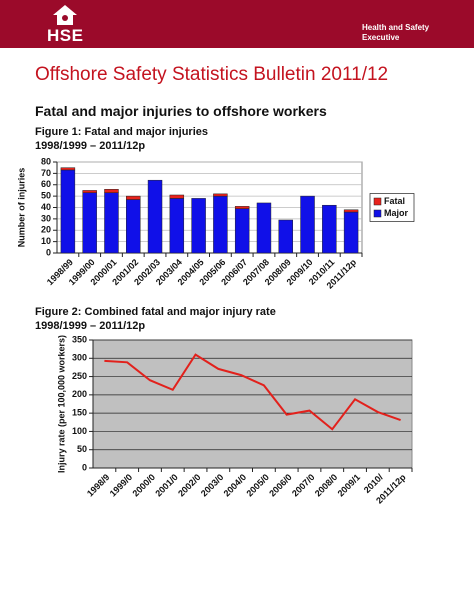  What do you see at coordinates (166, 485) in the screenshot?
I see `x-tick-label: 2001/0` at bounding box center [166, 485].